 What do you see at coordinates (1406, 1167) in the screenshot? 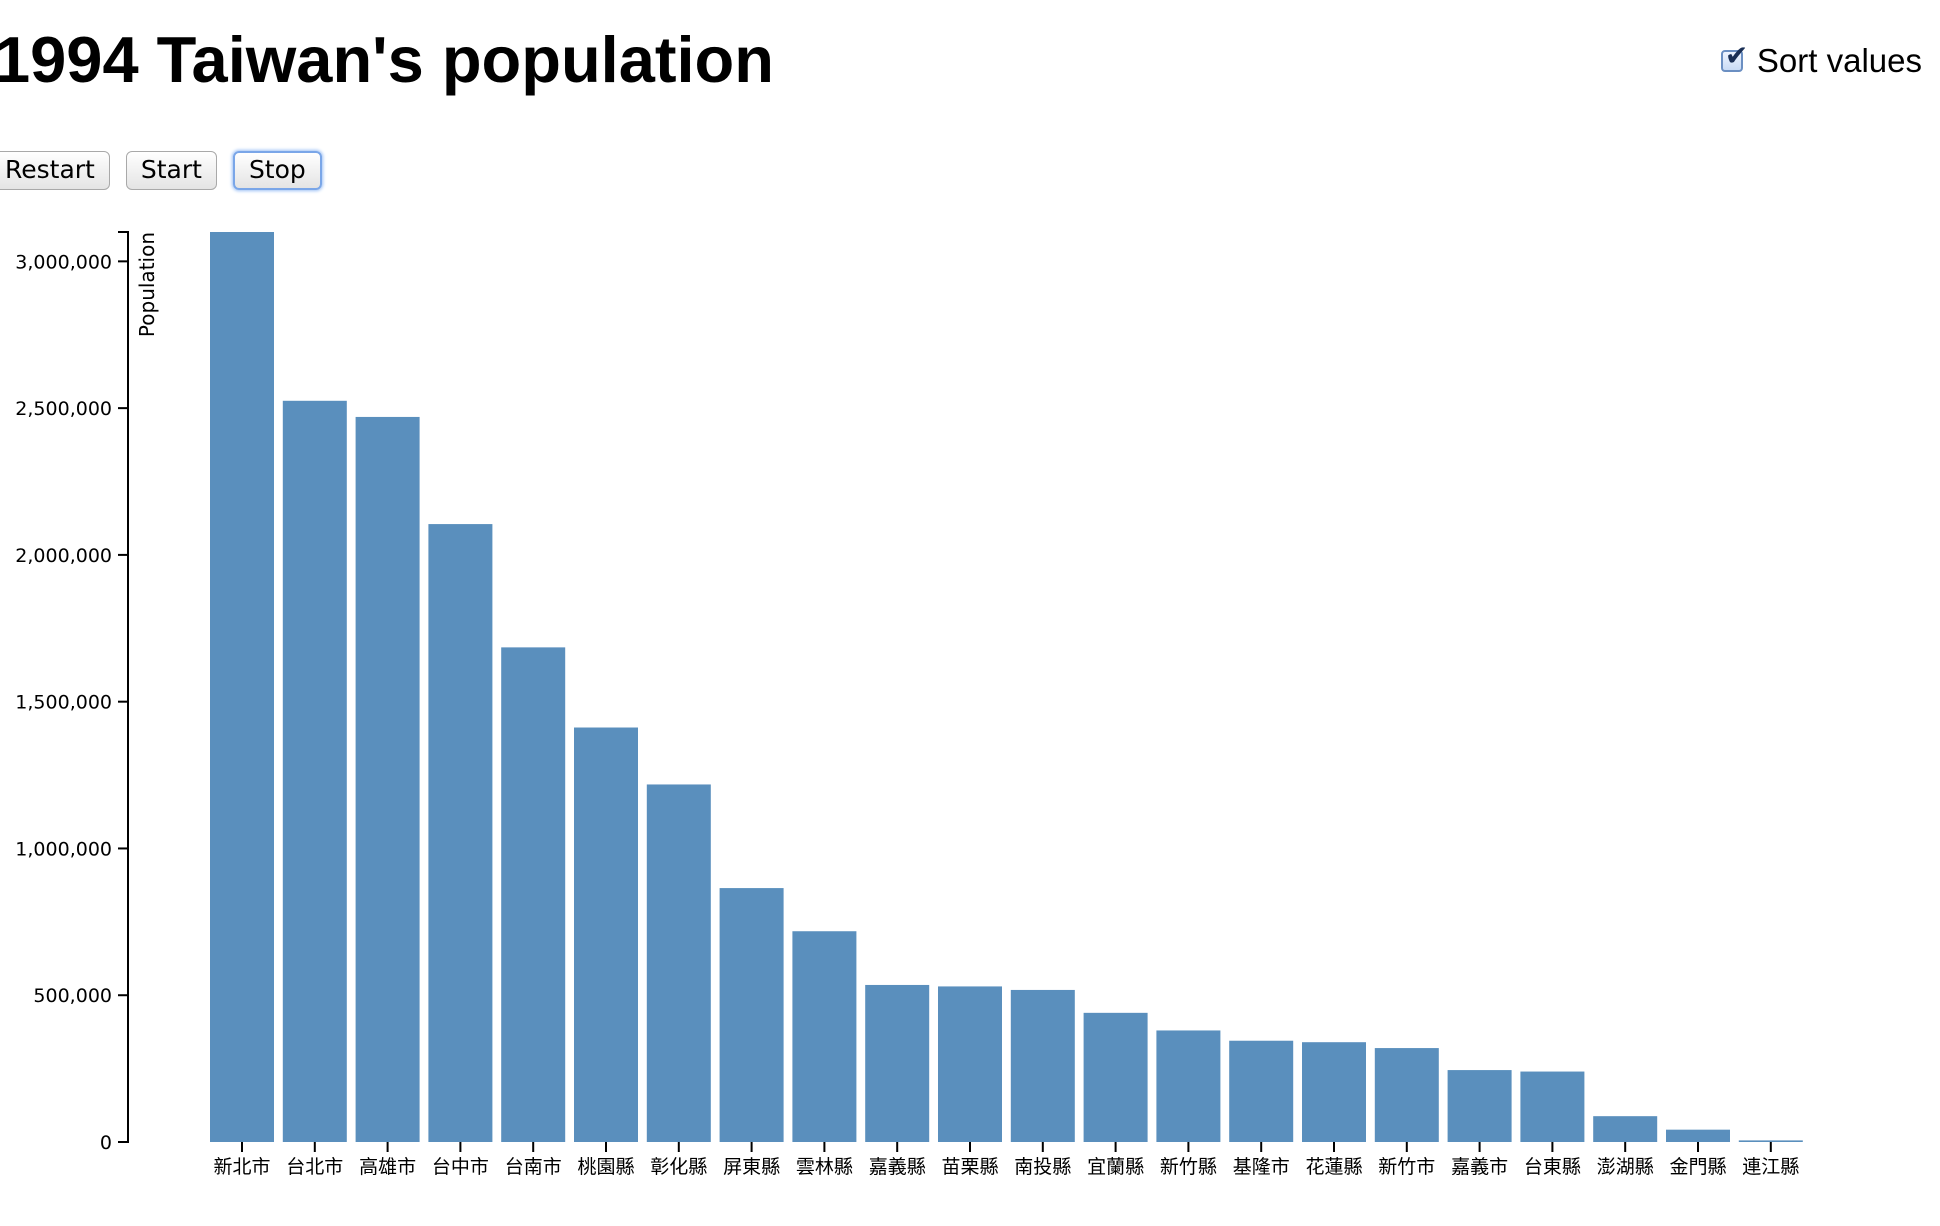
I see `x-tick-label: 新竹市` at bounding box center [1406, 1167].